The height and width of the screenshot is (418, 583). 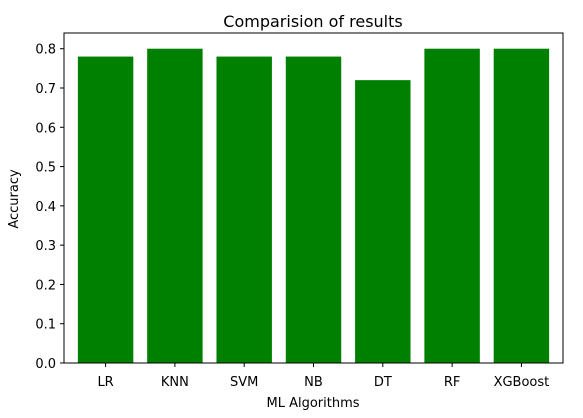 What do you see at coordinates (105, 209) in the screenshot?
I see `bar-lr` at bounding box center [105, 209].